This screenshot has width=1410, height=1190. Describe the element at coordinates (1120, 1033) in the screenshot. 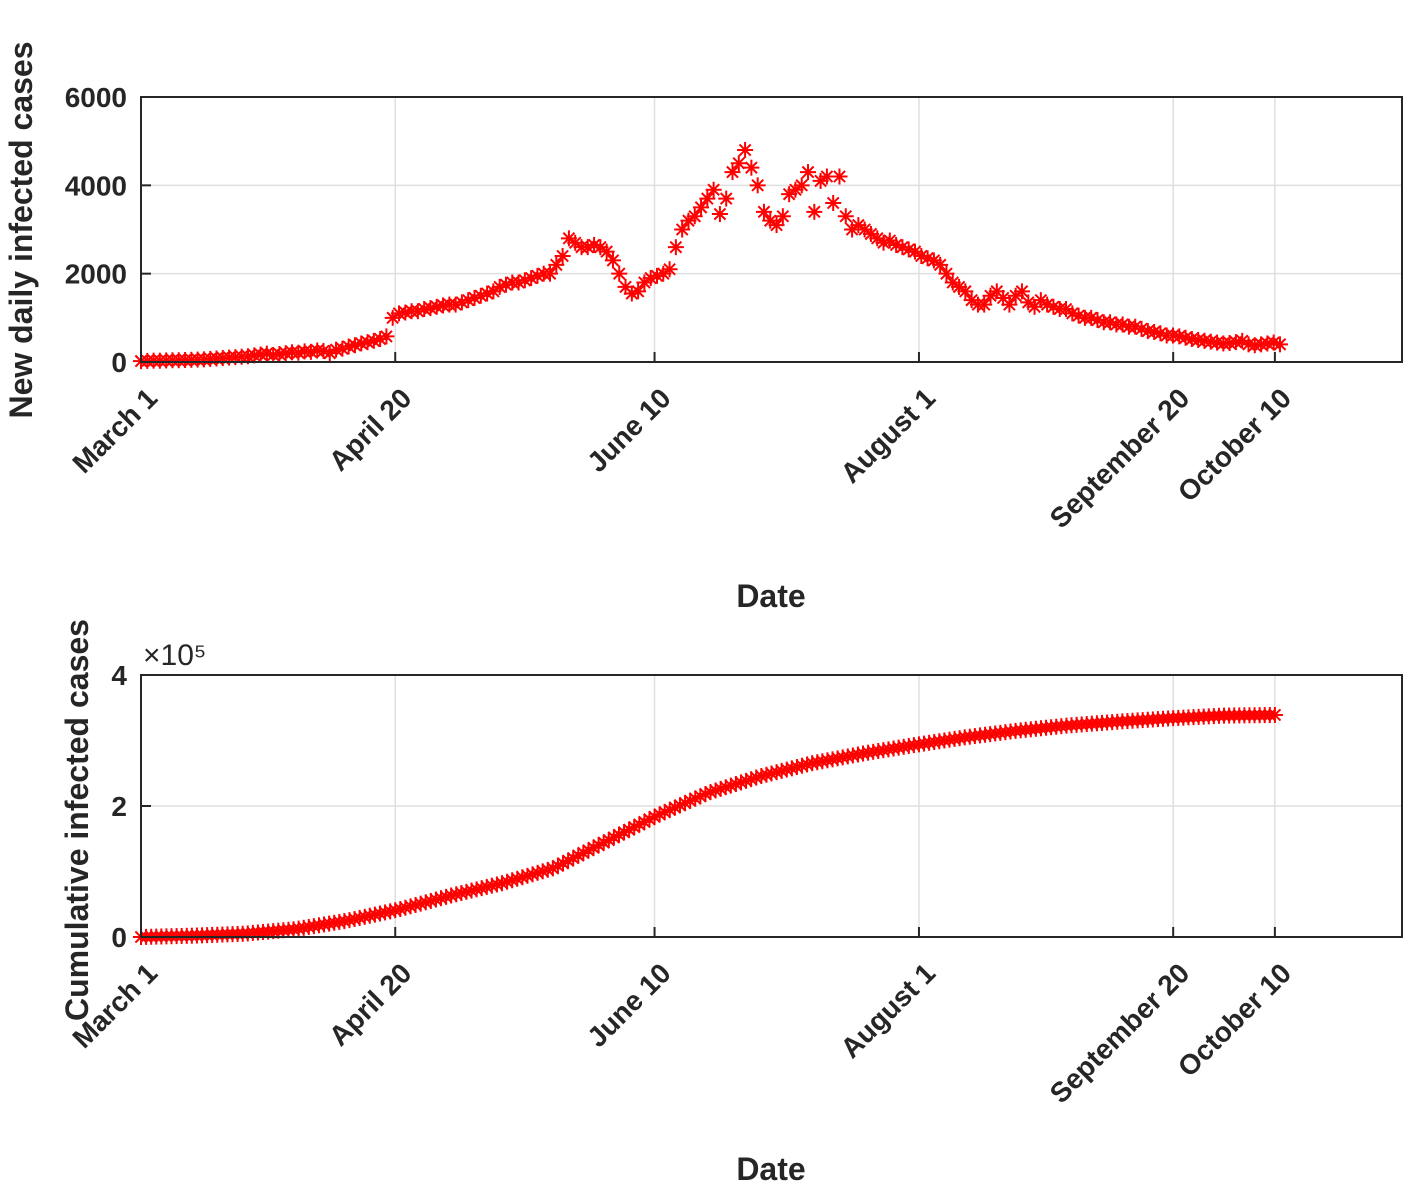

I see `cumulative-x-tick-label: September 20` at that location.